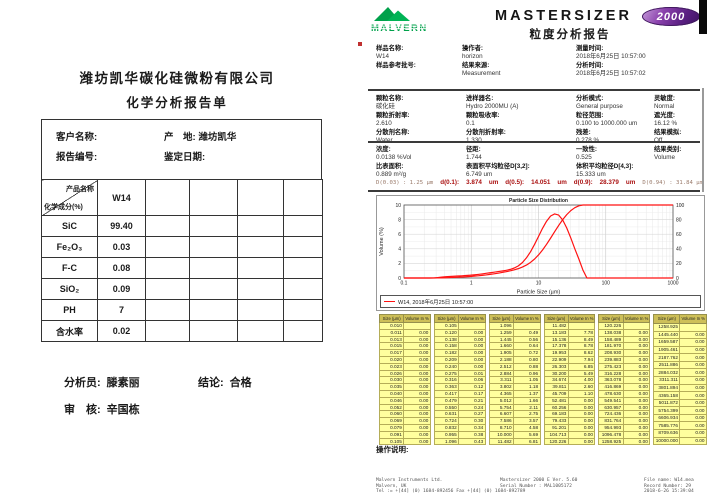 This screenshot has width=707, height=500. Describe the element at coordinates (514, 373) in the screenshot. I see `size-table-row: 2.884 0.96` at that location.